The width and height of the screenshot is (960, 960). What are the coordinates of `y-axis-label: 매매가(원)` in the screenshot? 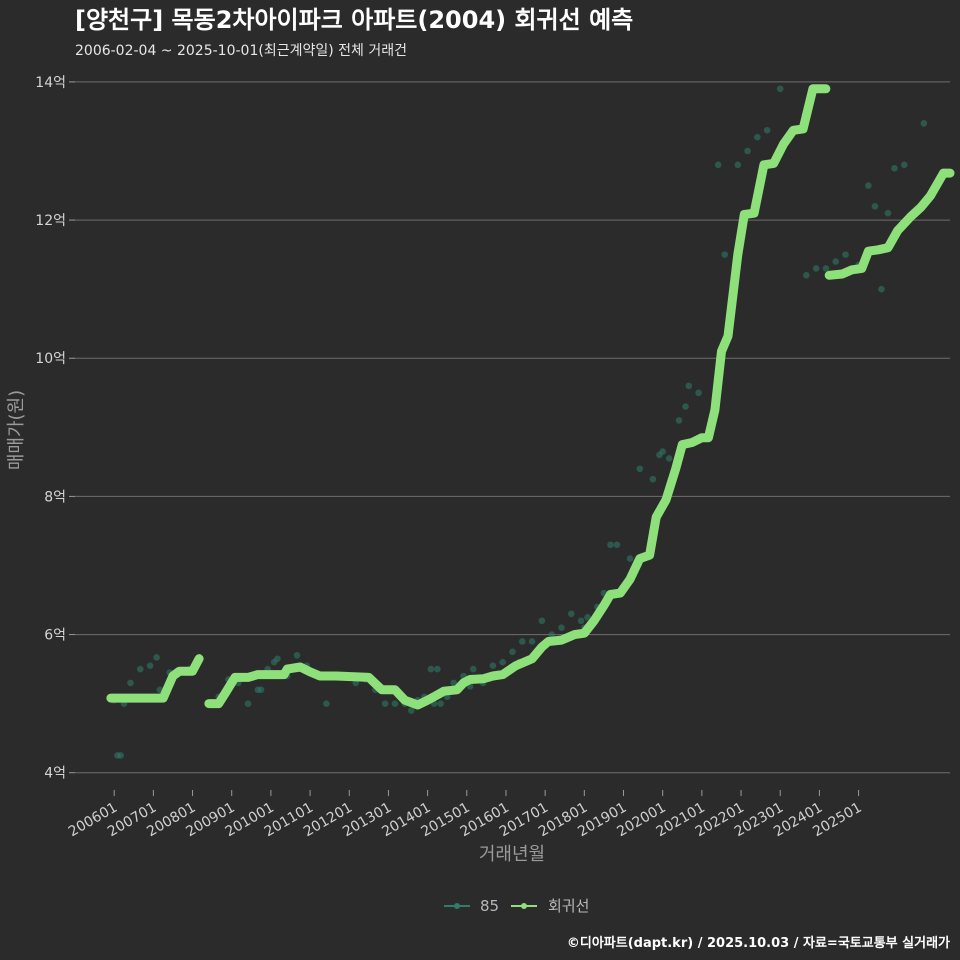 It's located at (16, 430).